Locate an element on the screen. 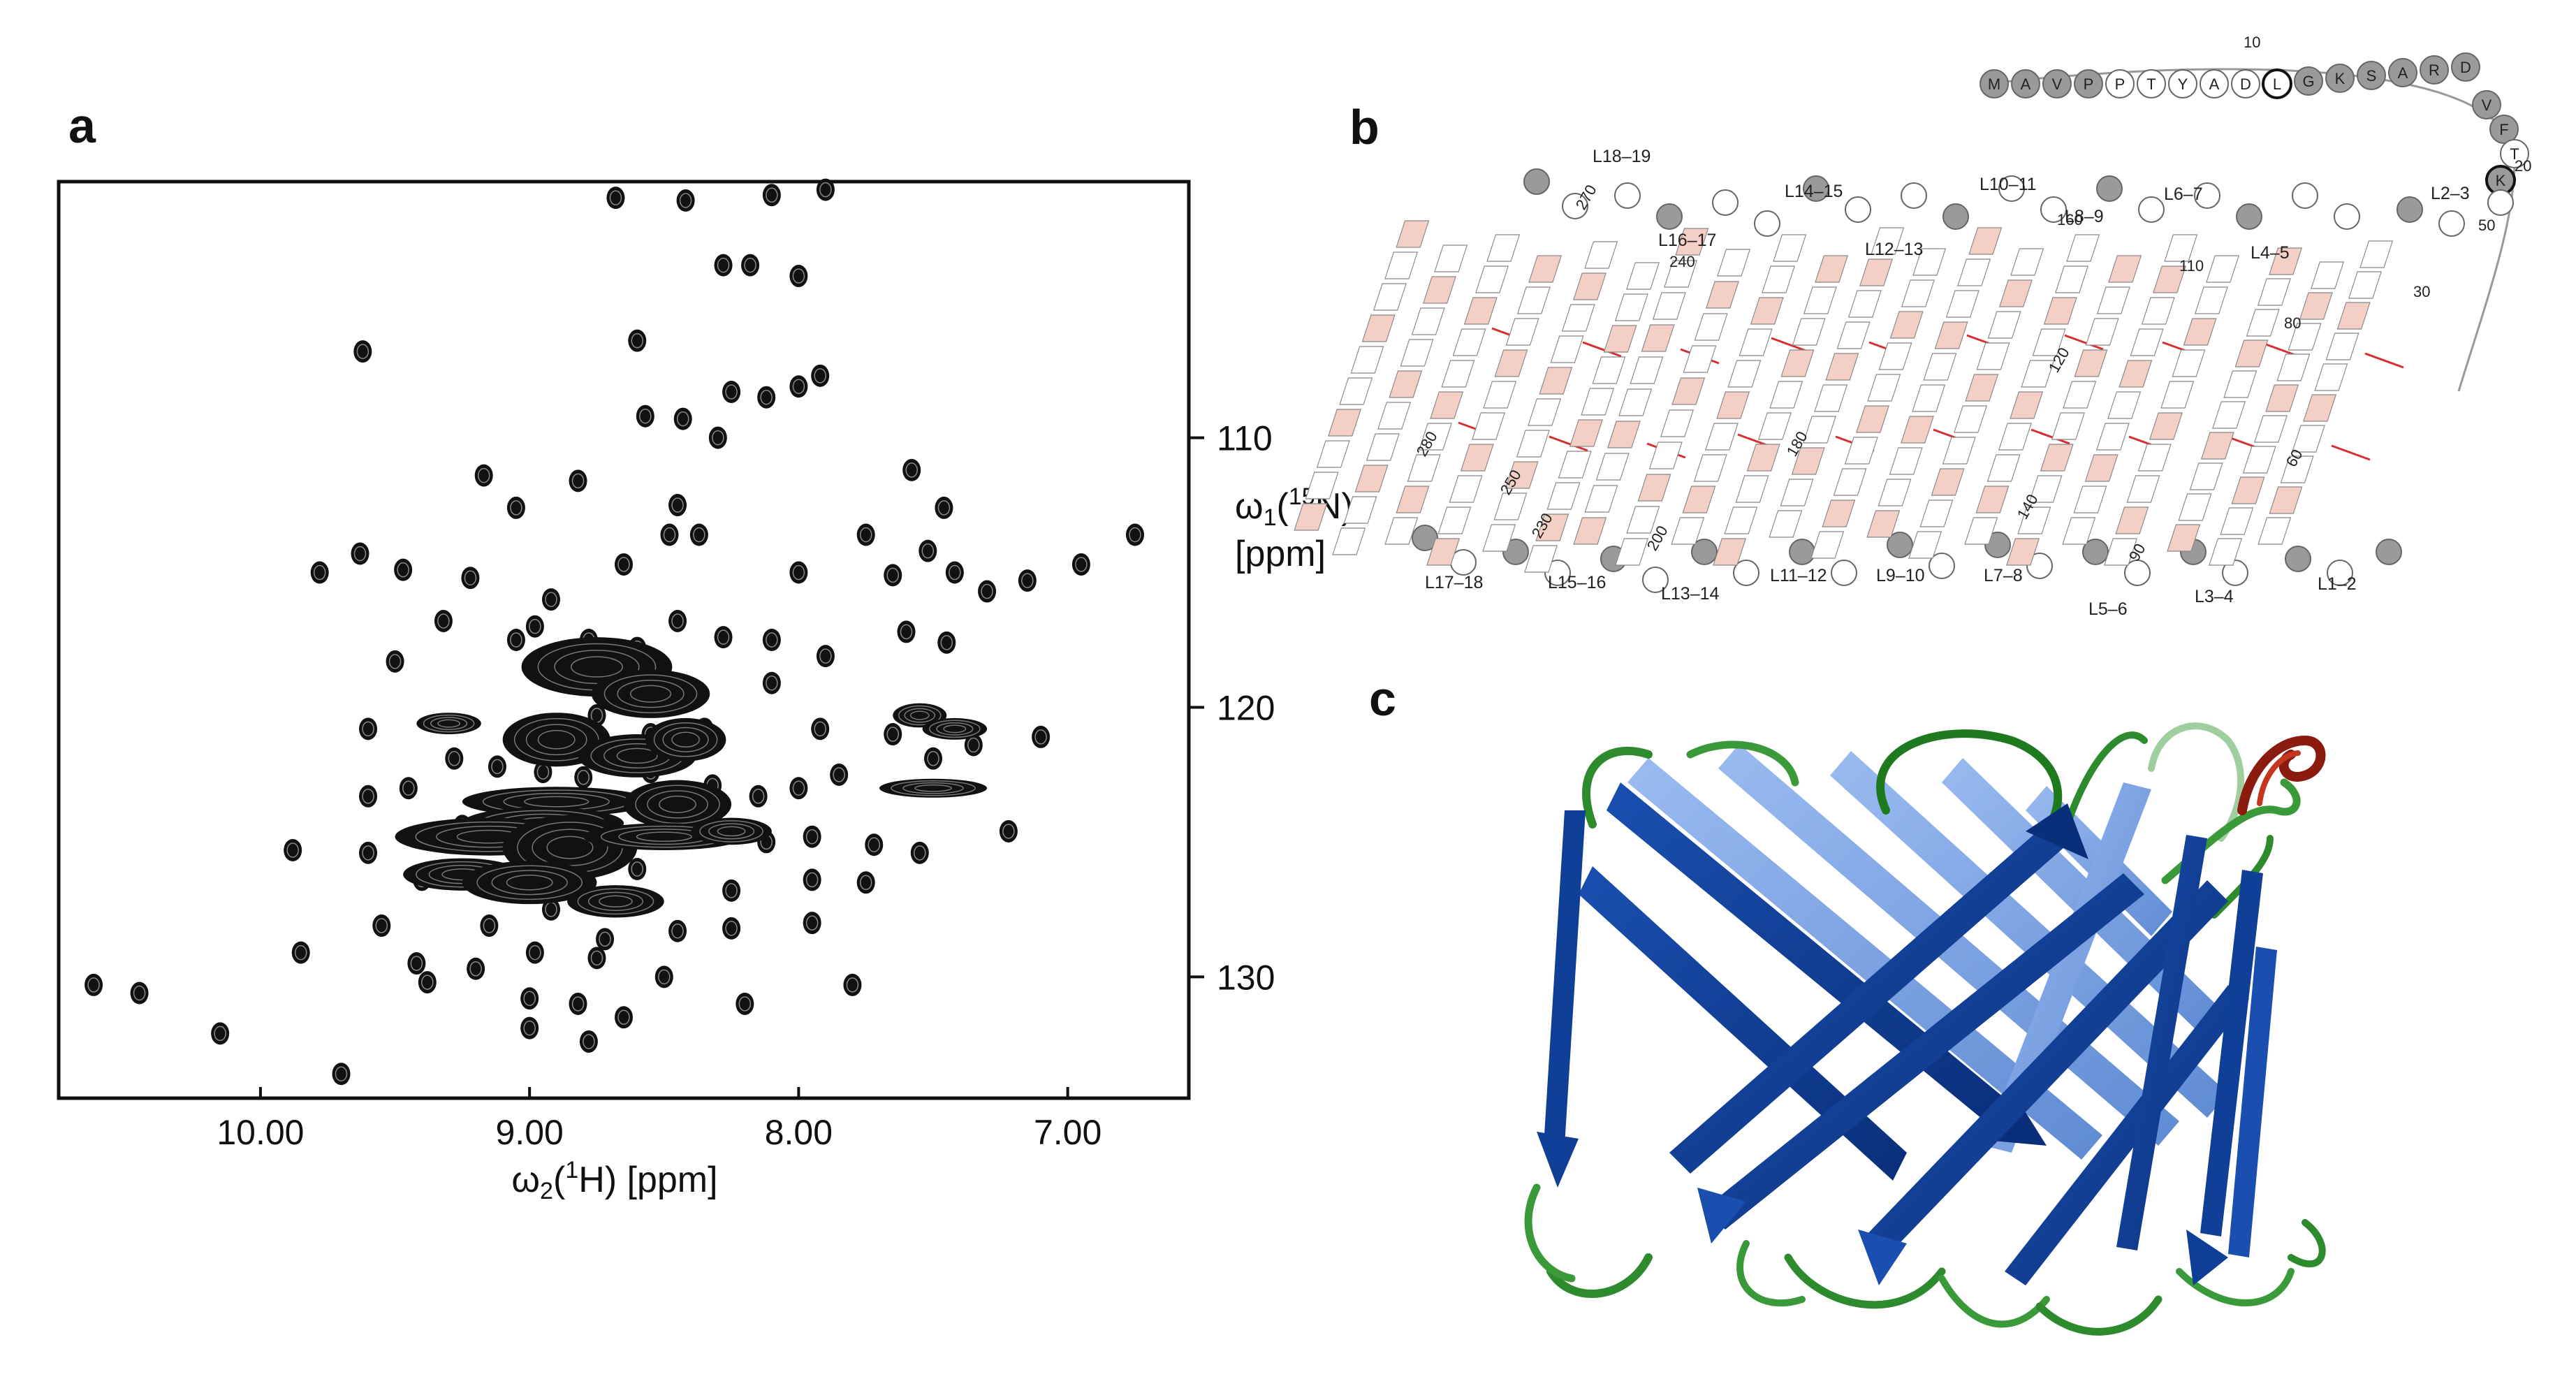 This screenshot has width=2576, height=1386. residue-letter: L is located at coordinates (2277, 84).